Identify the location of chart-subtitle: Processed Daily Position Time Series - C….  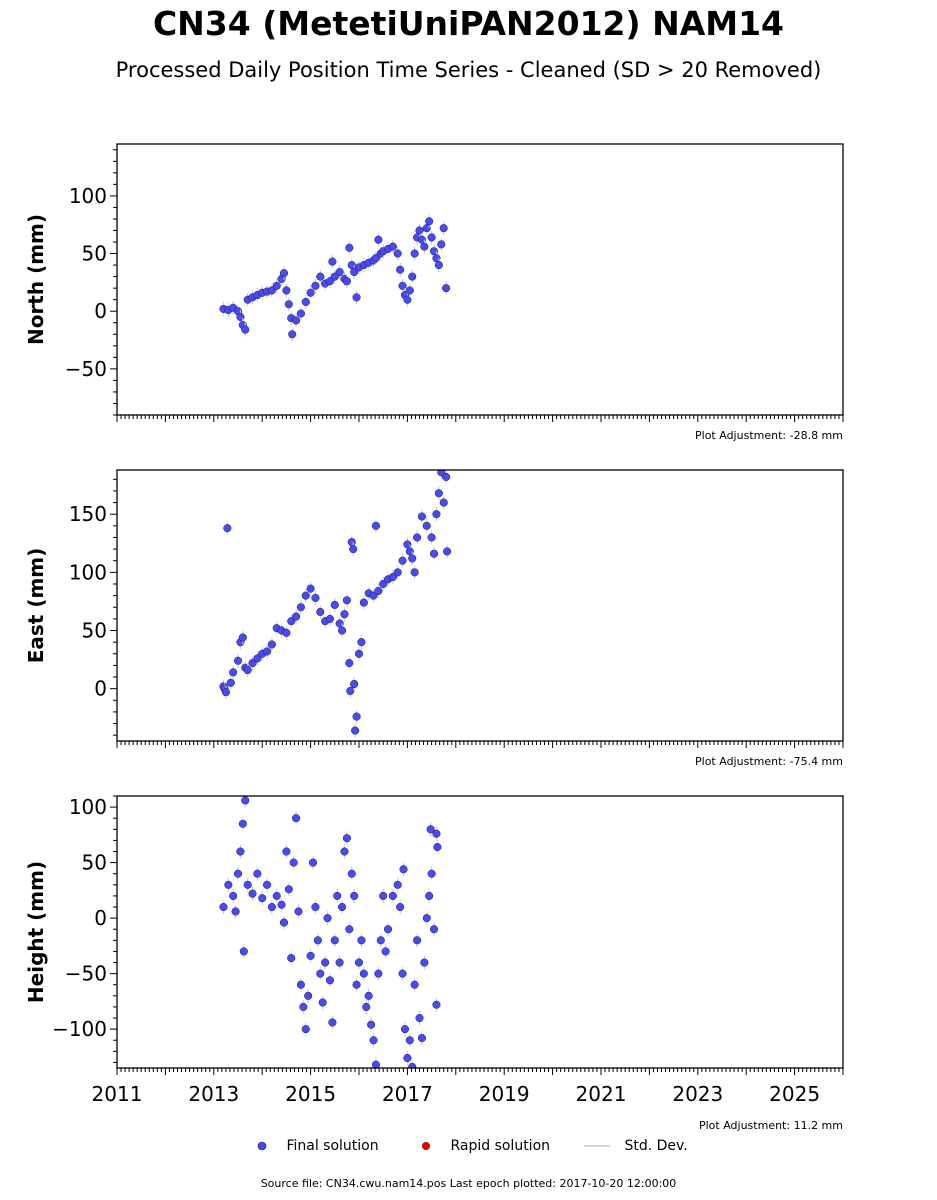
(468, 70).